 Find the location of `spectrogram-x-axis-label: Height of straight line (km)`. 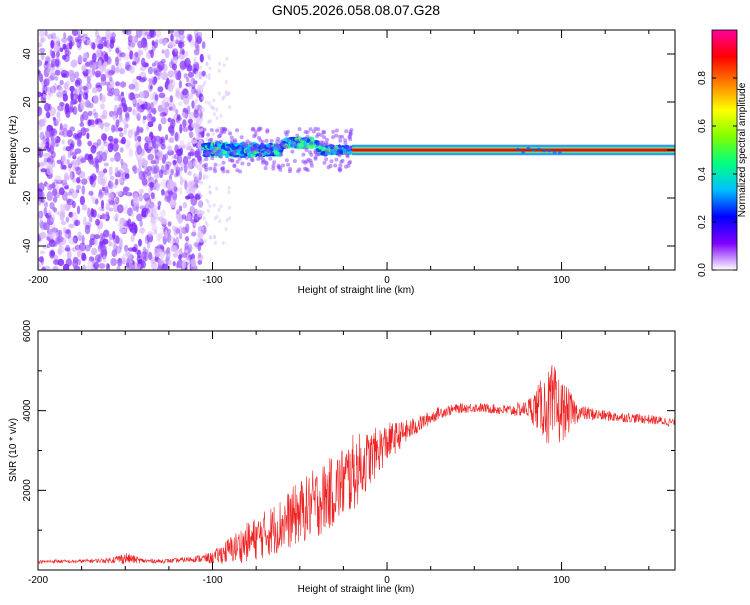

spectrogram-x-axis-label: Height of straight line (km) is located at coordinates (356, 290).